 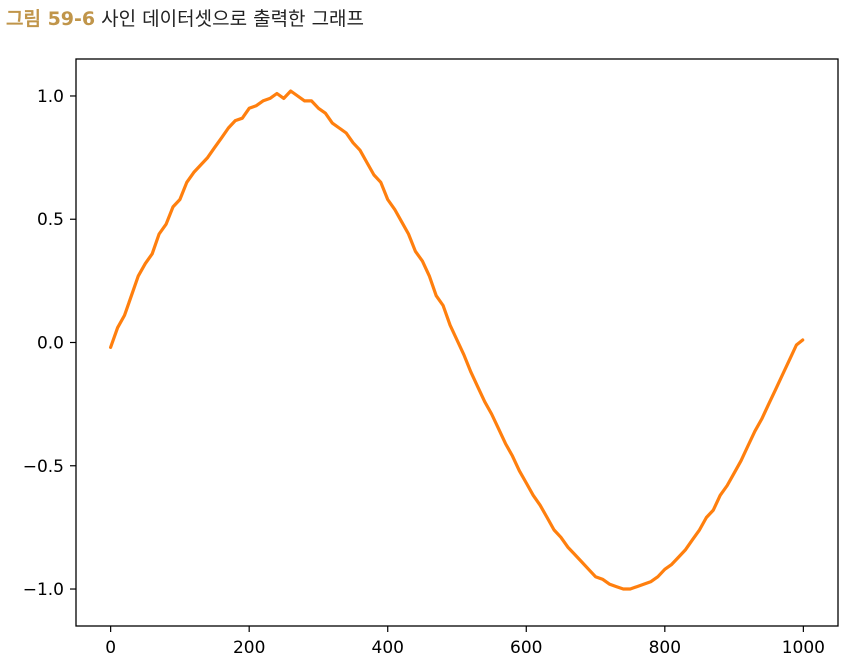 I want to click on x-axis-ticks: 0 200 400 600 800 1000, so click(x=465, y=642).